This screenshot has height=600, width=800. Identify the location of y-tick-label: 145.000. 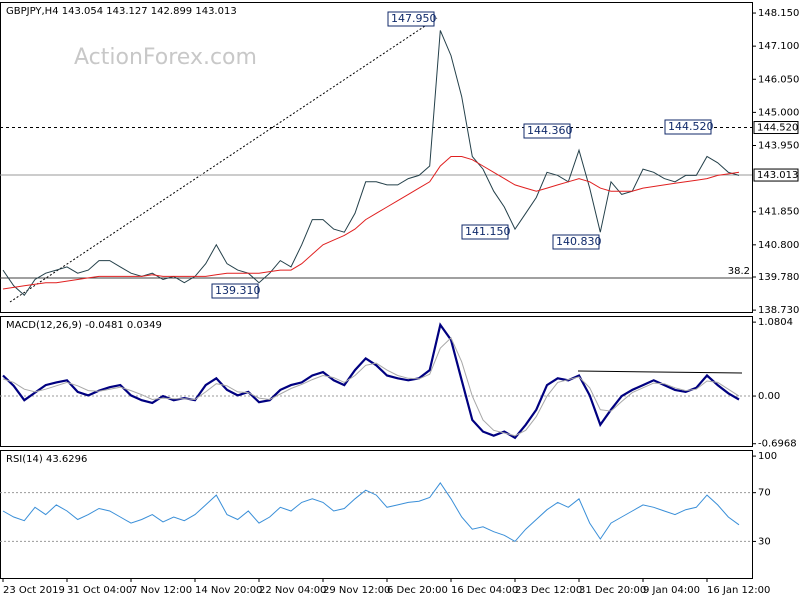
(778, 112).